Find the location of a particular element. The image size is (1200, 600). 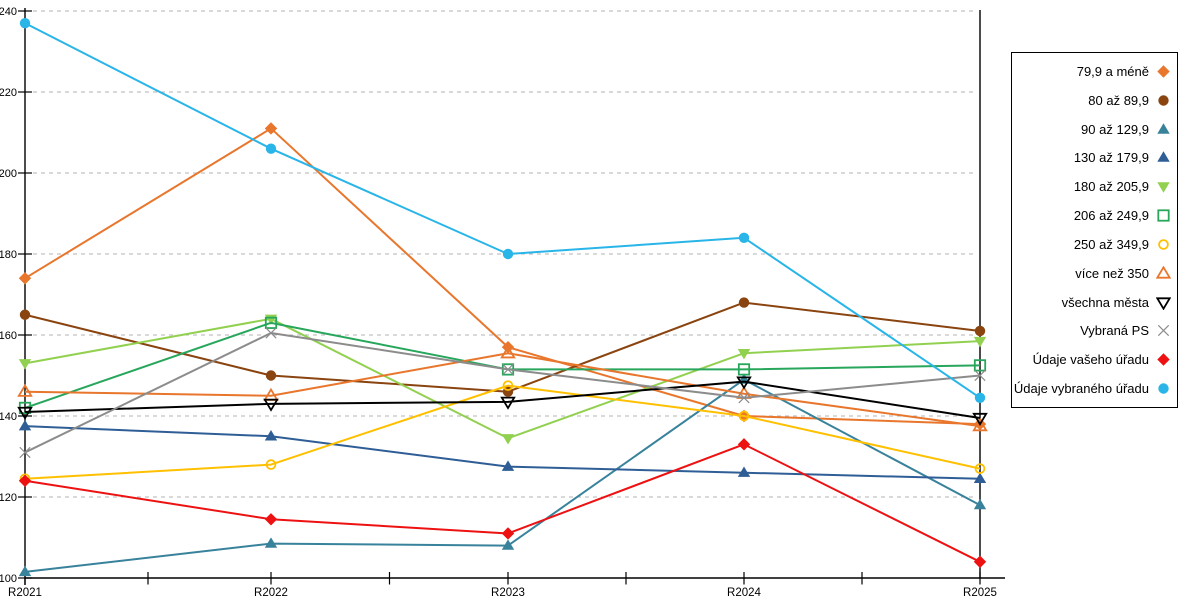

x-tick-label-R2024: R2024 is located at coordinates (744, 593).